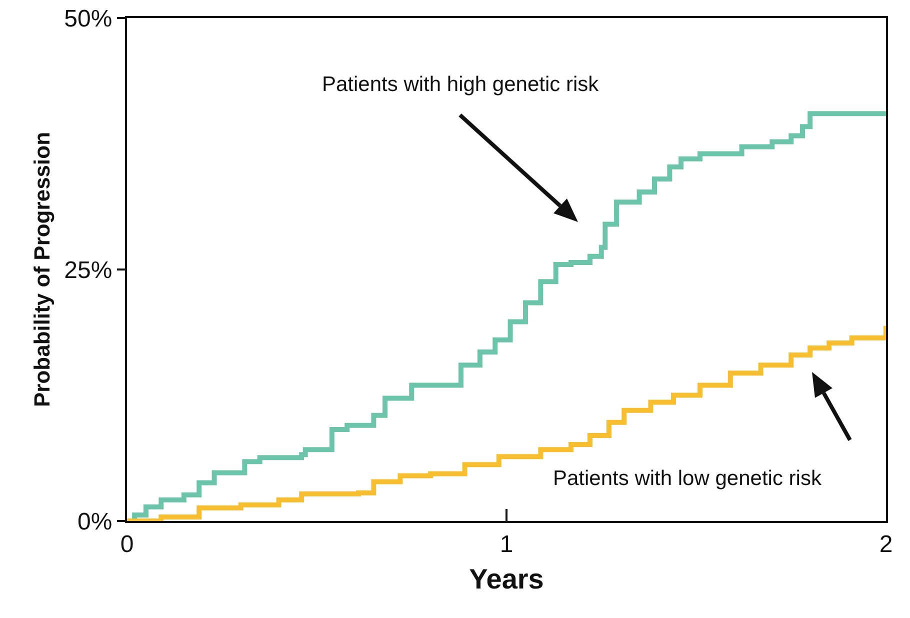 This screenshot has height=618, width=910. I want to click on y-tick-label: 25%, so click(88, 270).